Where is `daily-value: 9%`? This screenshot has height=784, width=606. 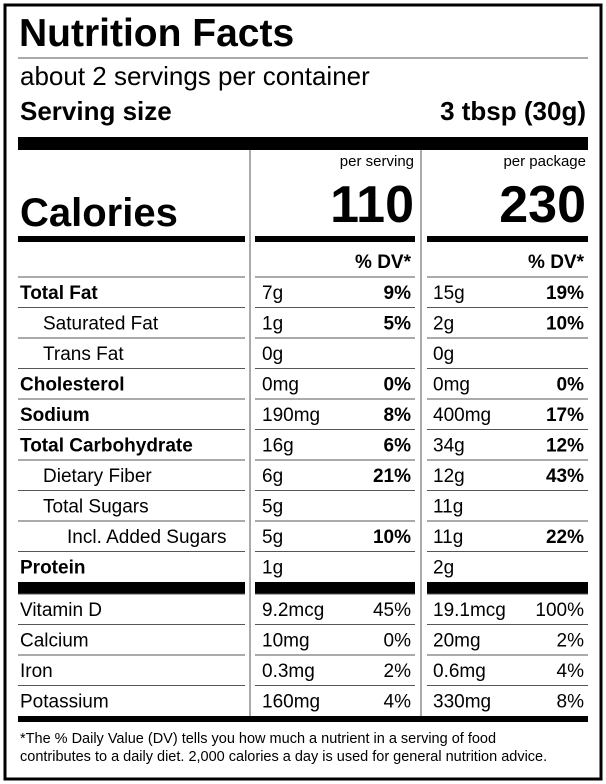 daily-value: 9% is located at coordinates (398, 293).